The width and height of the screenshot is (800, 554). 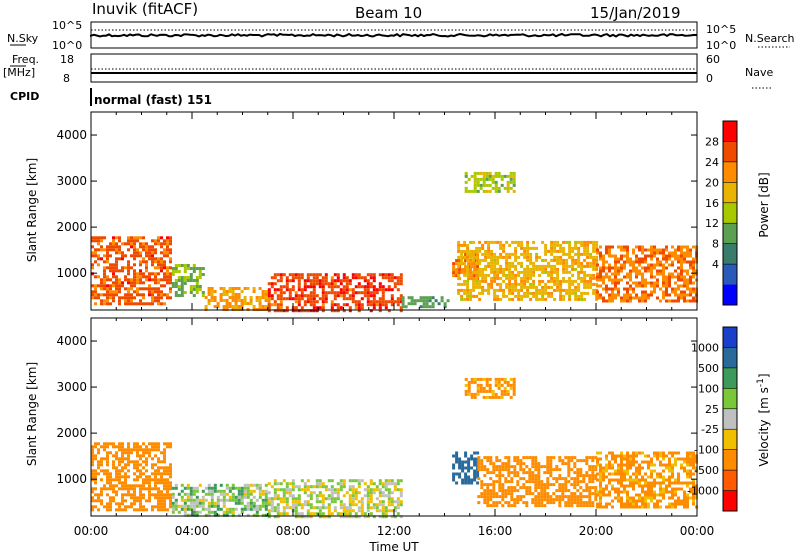 I want to click on date-title: 15/Jan/2019, so click(x=635, y=13).